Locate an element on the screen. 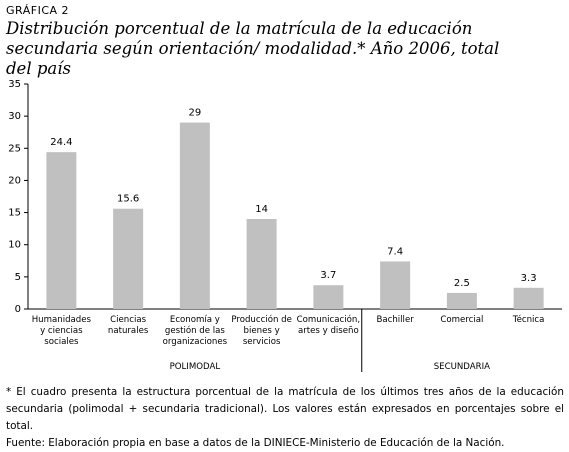 Image resolution: width=569 pixels, height=452 pixels. value-label: 29 is located at coordinates (195, 113).